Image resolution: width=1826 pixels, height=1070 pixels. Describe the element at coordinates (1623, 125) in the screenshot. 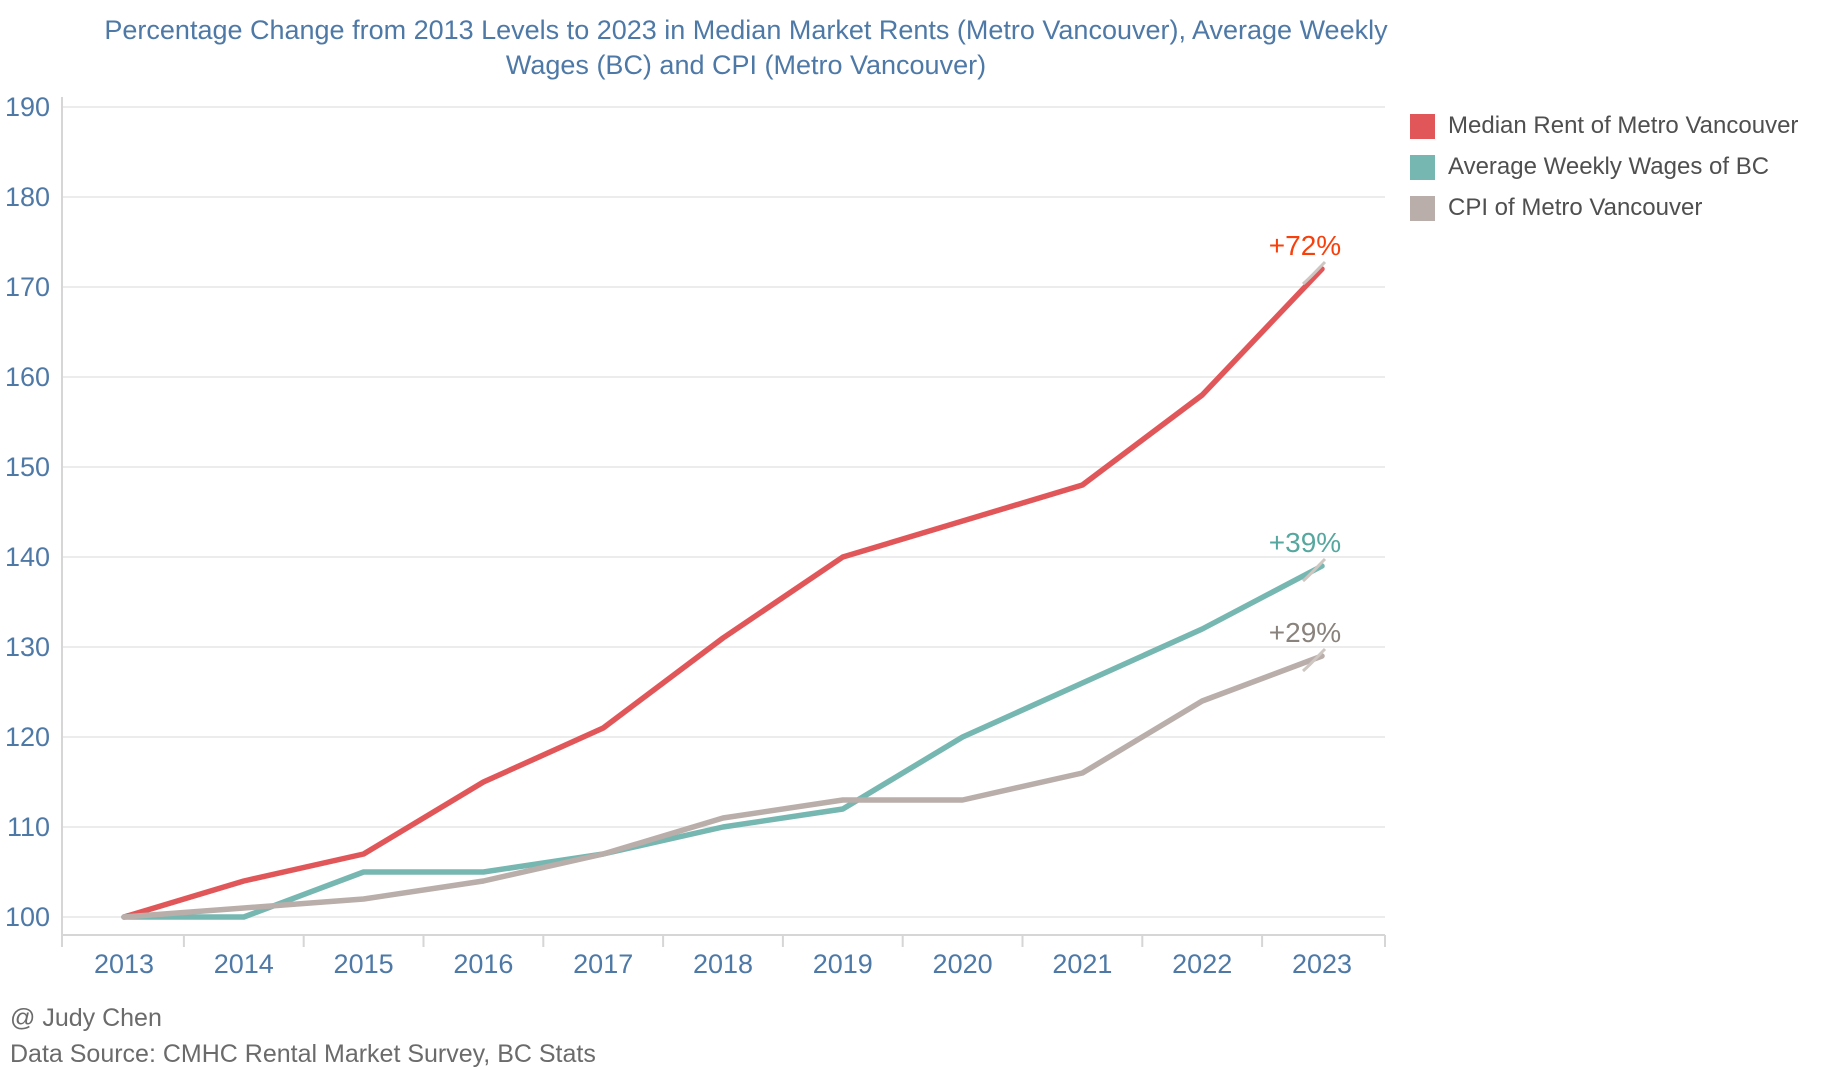

I see `legend-label: Median Rent of Metro Vancouver` at that location.